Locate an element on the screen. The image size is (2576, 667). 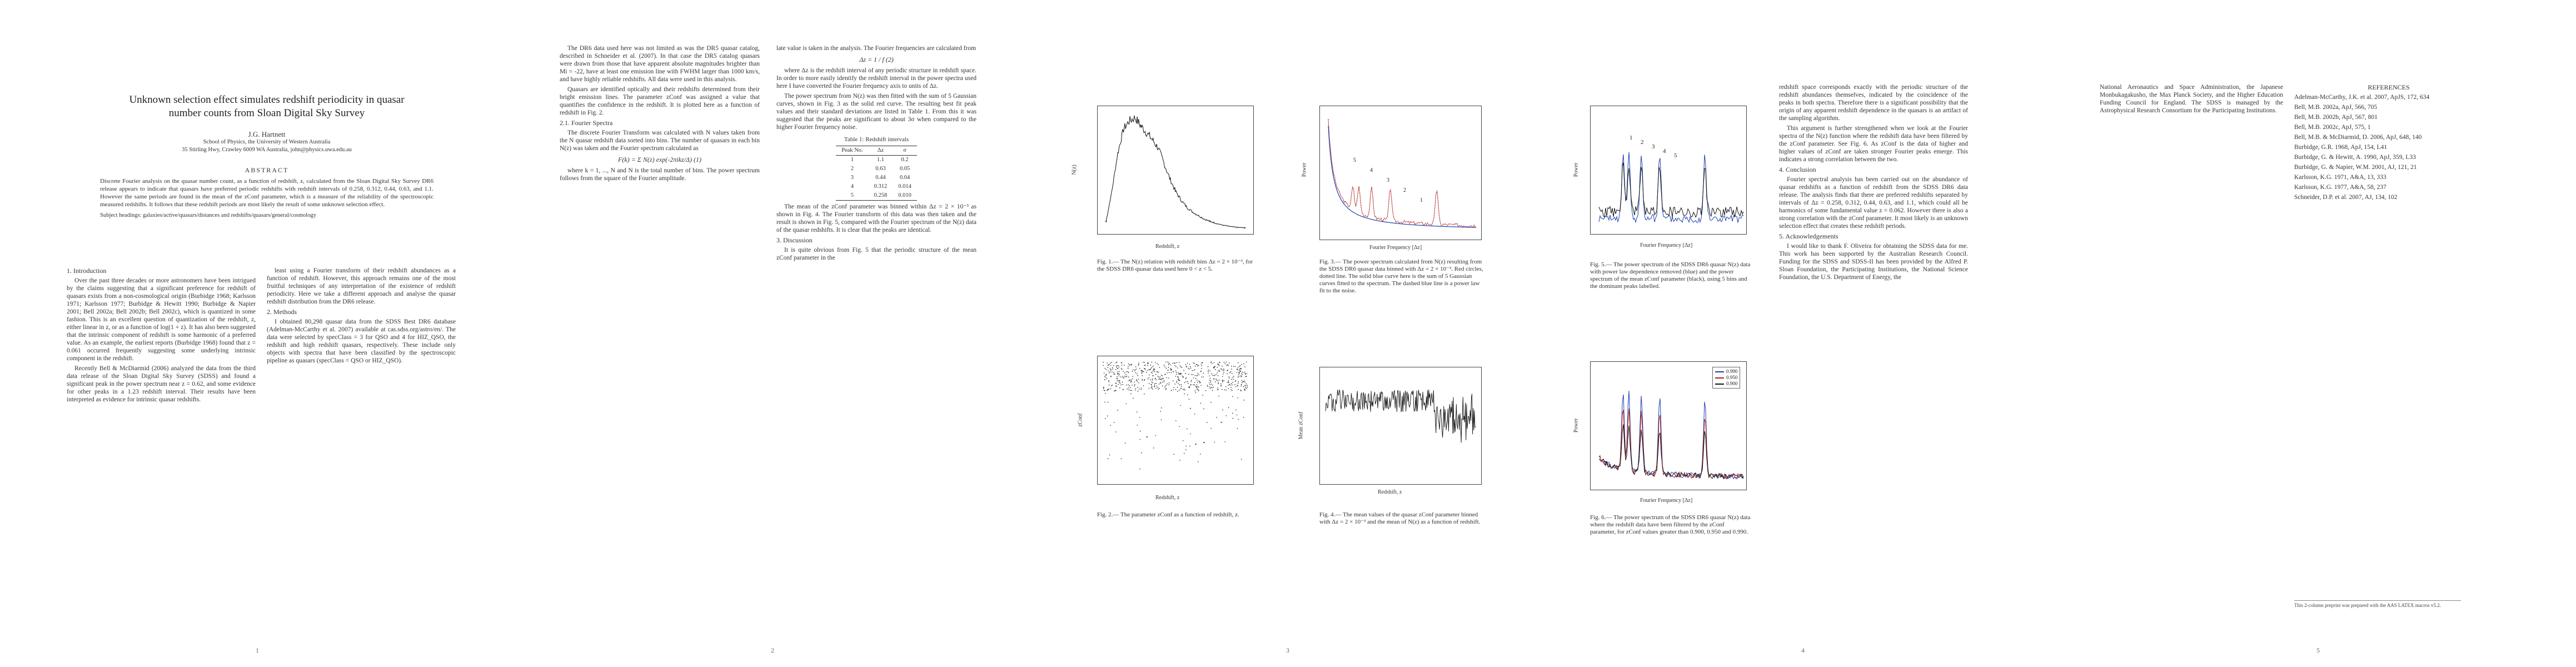
fig6-filtered-power is located at coordinates (1671, 435).